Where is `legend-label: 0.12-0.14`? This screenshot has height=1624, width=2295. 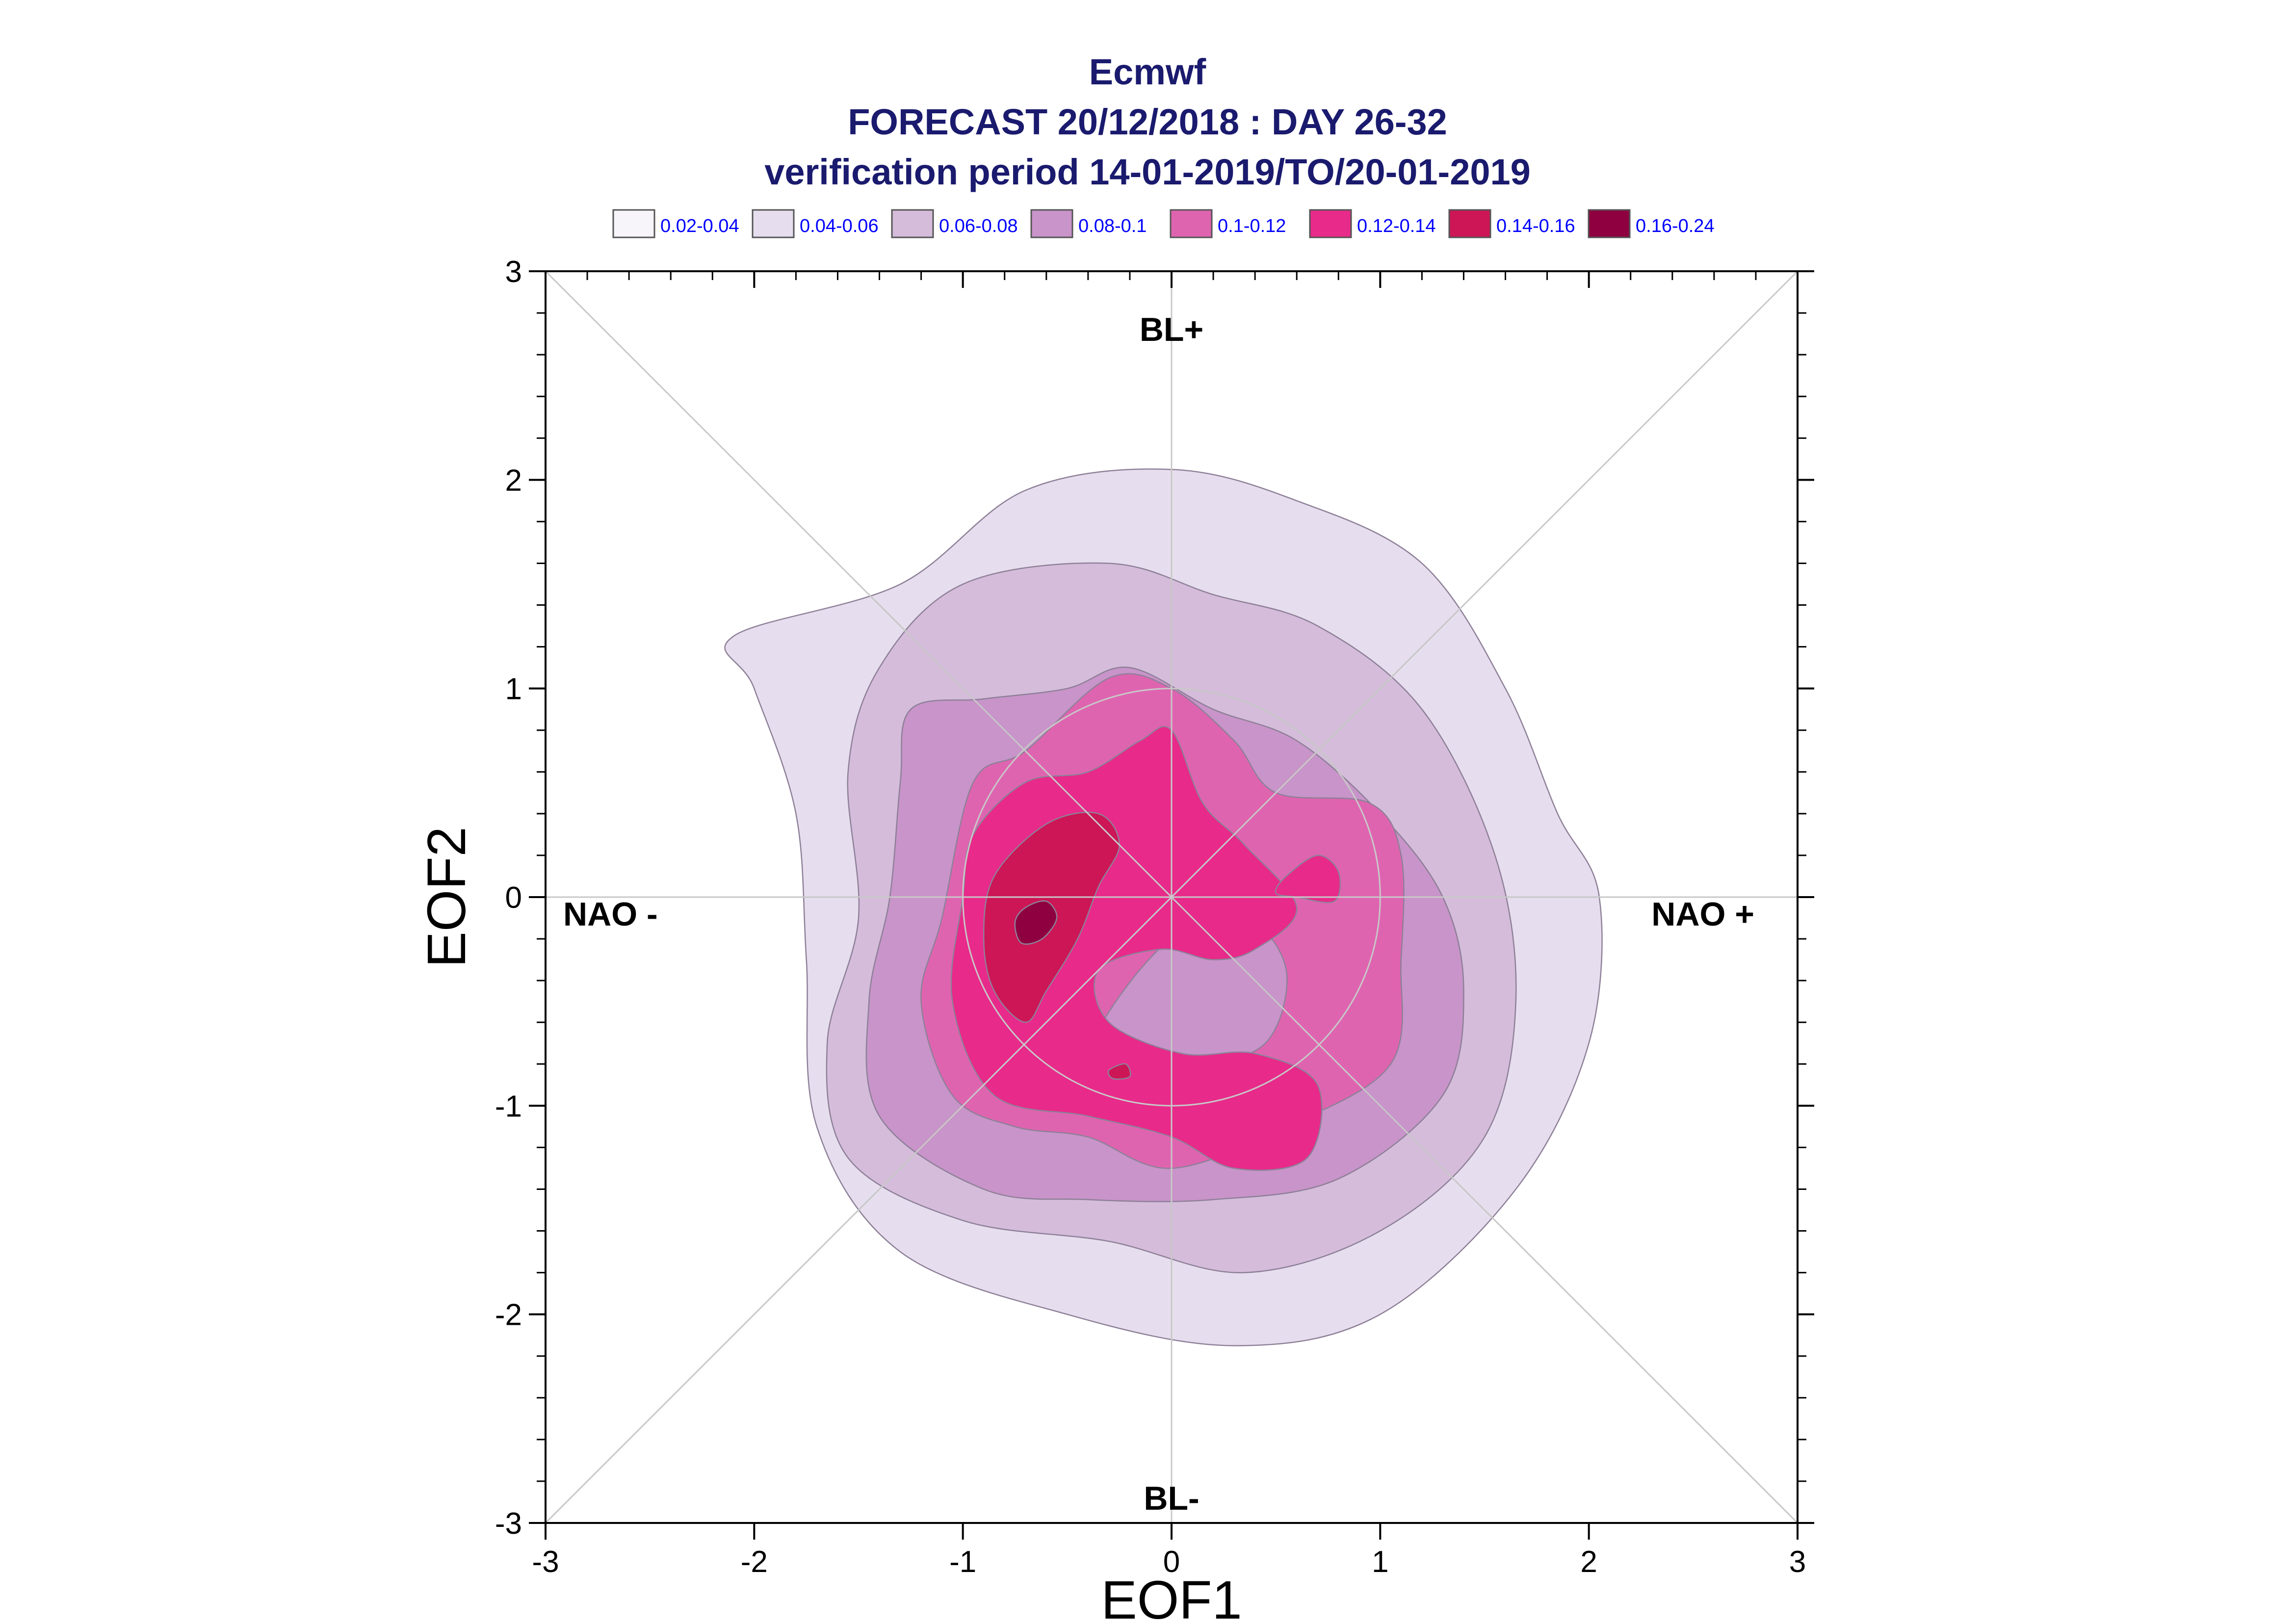 legend-label: 0.12-0.14 is located at coordinates (1396, 226).